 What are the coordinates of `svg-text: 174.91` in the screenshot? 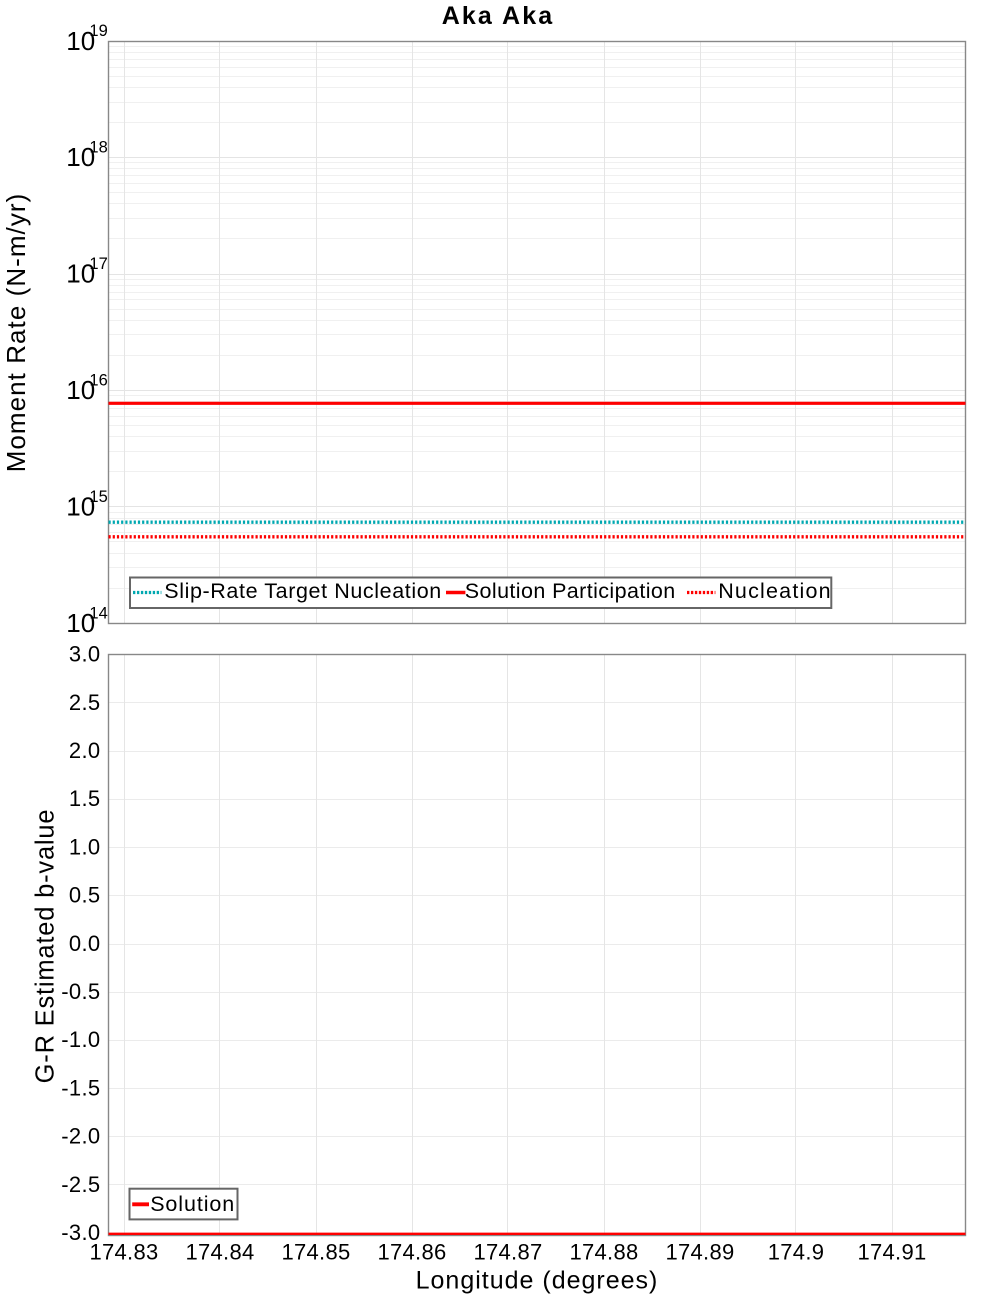 It's located at (891, 1252).